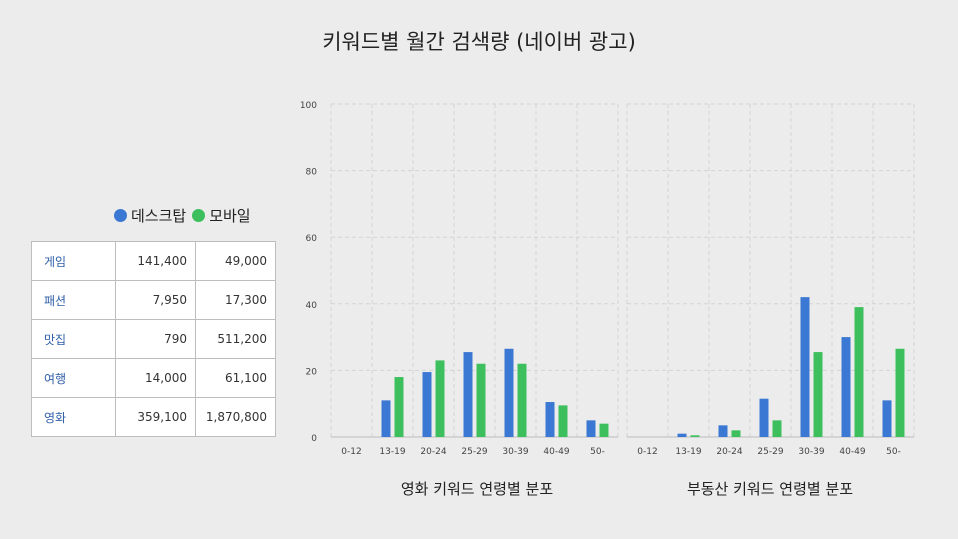  What do you see at coordinates (312, 239) in the screenshot?
I see `y-tick-label: 60` at bounding box center [312, 239].